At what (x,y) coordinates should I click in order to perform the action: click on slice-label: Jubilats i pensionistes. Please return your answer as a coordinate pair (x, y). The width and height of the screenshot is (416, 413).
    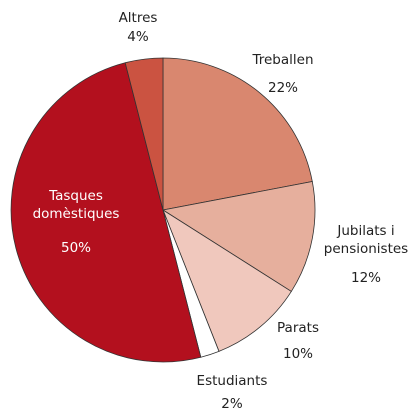
    Looking at the image, I should click on (366, 240).